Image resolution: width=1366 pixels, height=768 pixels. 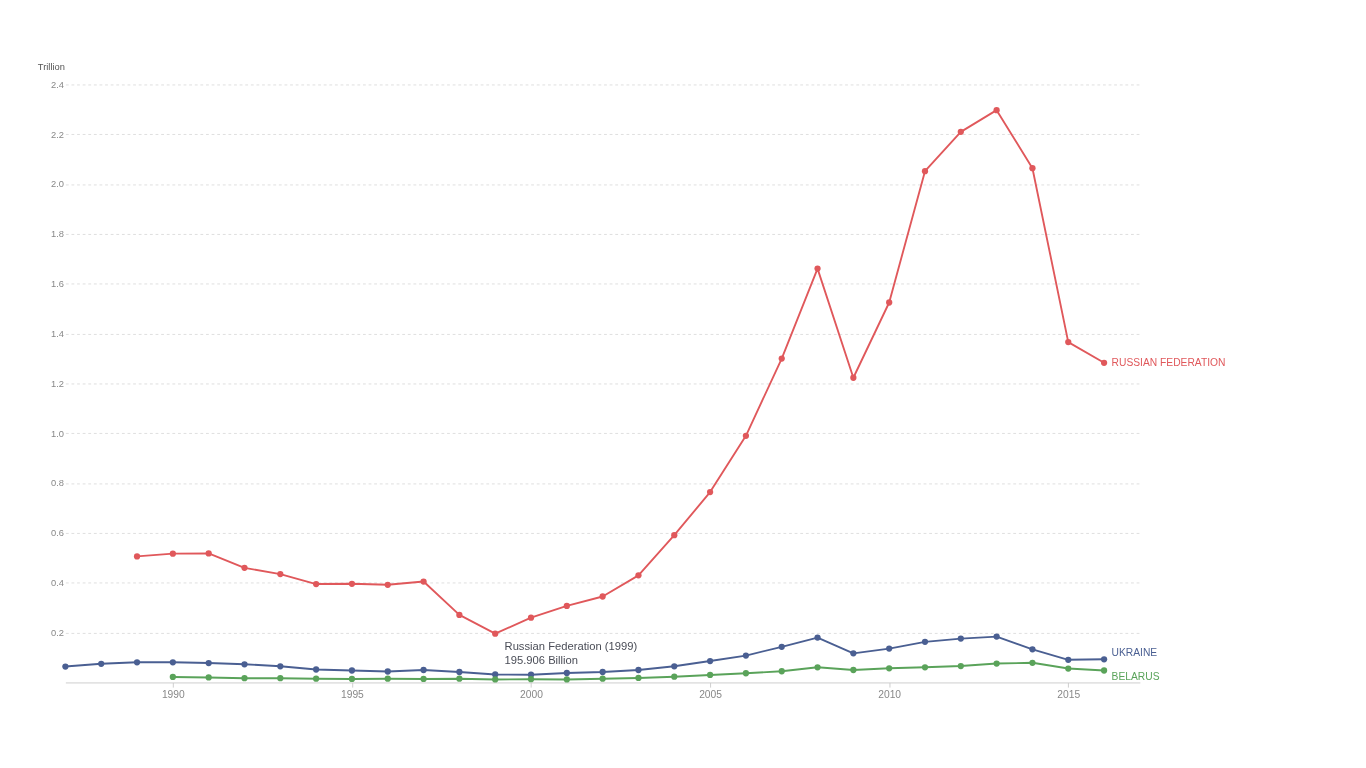 What do you see at coordinates (57, 84) in the screenshot?
I see `y-tick-label: 2.4` at bounding box center [57, 84].